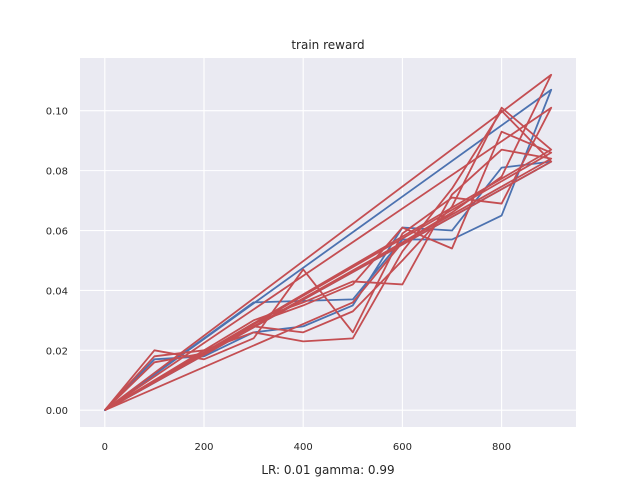  What do you see at coordinates (203, 447) in the screenshot?
I see `x-tick-label: 200` at bounding box center [203, 447].